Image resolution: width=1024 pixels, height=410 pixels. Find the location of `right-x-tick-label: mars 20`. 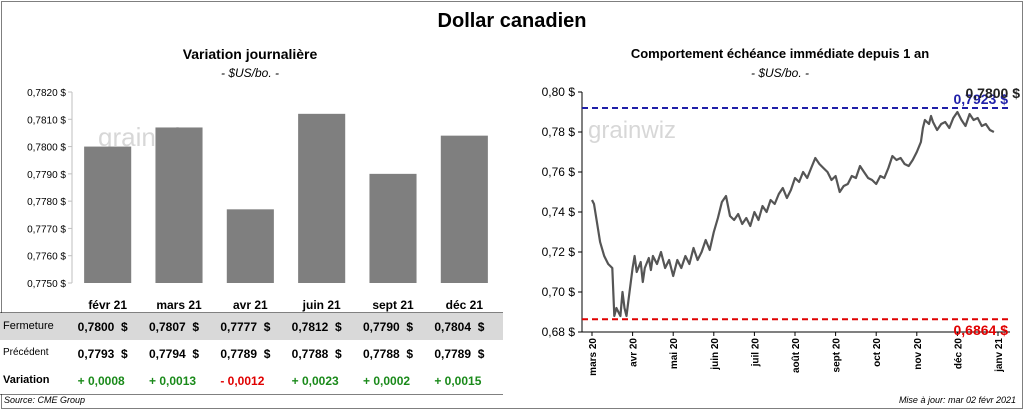

right-x-tick-label: mars 20 is located at coordinates (593, 357).